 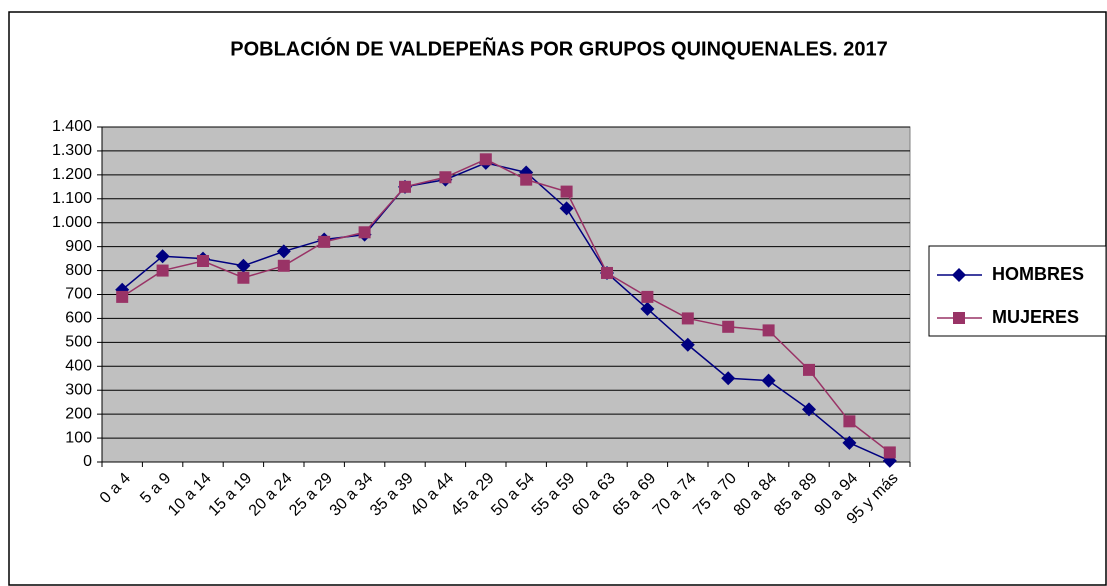 What do you see at coordinates (78, 437) in the screenshot?
I see `y-tick-label: 100` at bounding box center [78, 437].